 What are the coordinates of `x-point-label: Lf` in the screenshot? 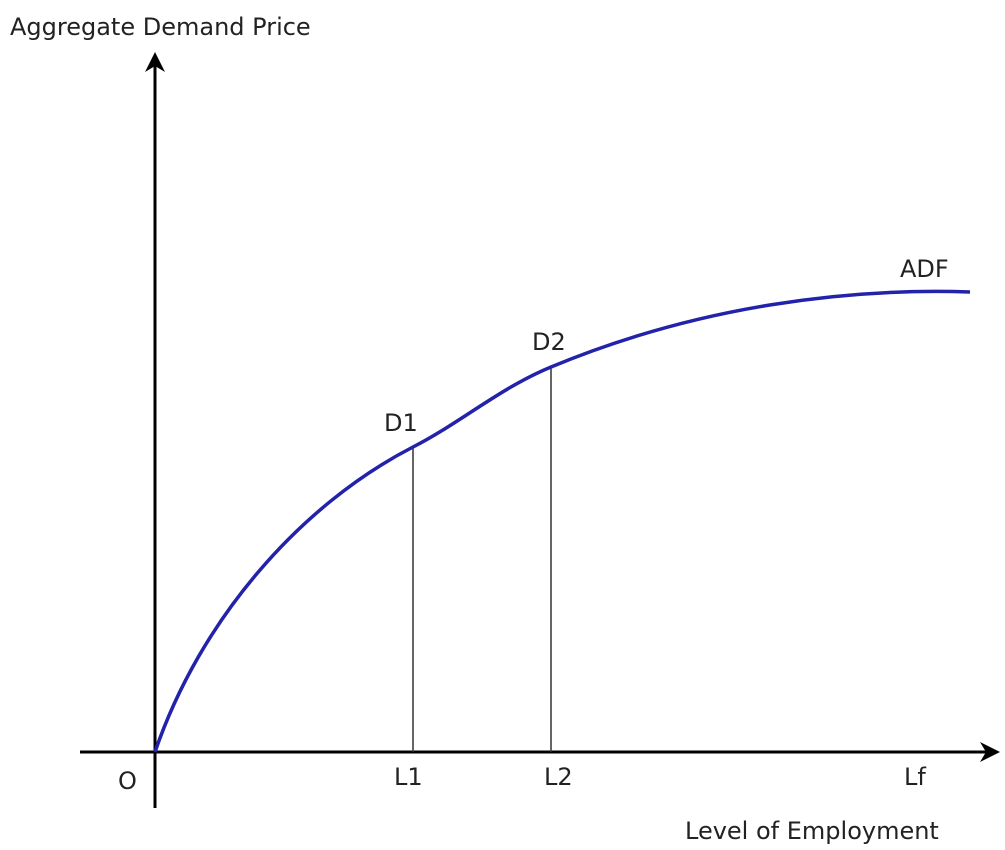 It's located at (915, 777).